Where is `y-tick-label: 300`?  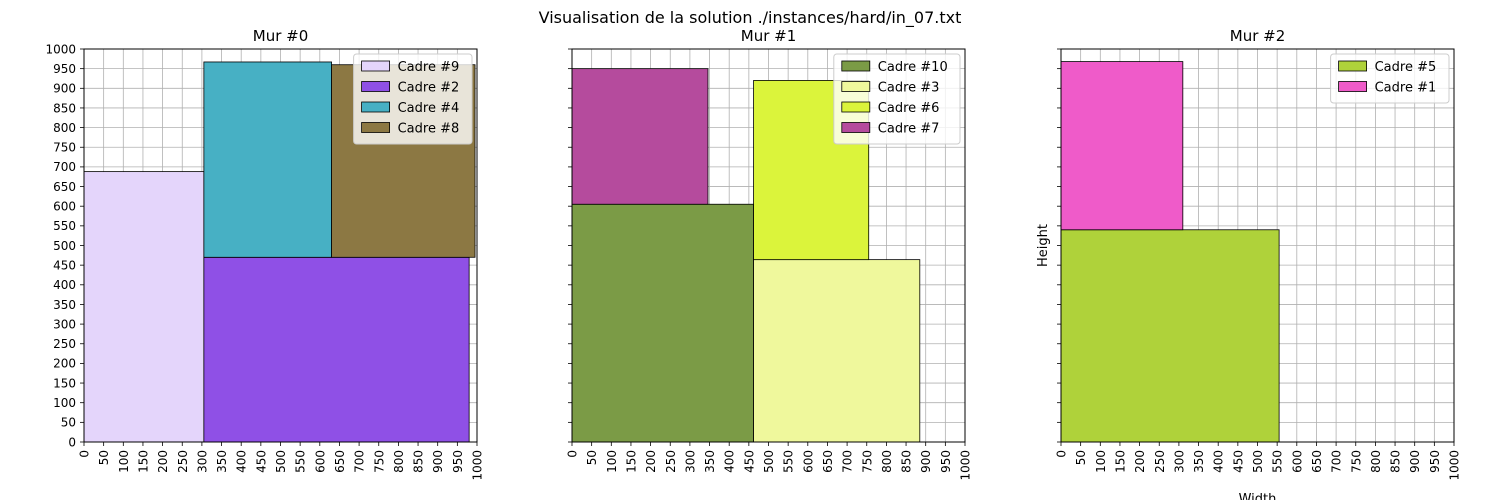
y-tick-label: 300 is located at coordinates (64, 324).